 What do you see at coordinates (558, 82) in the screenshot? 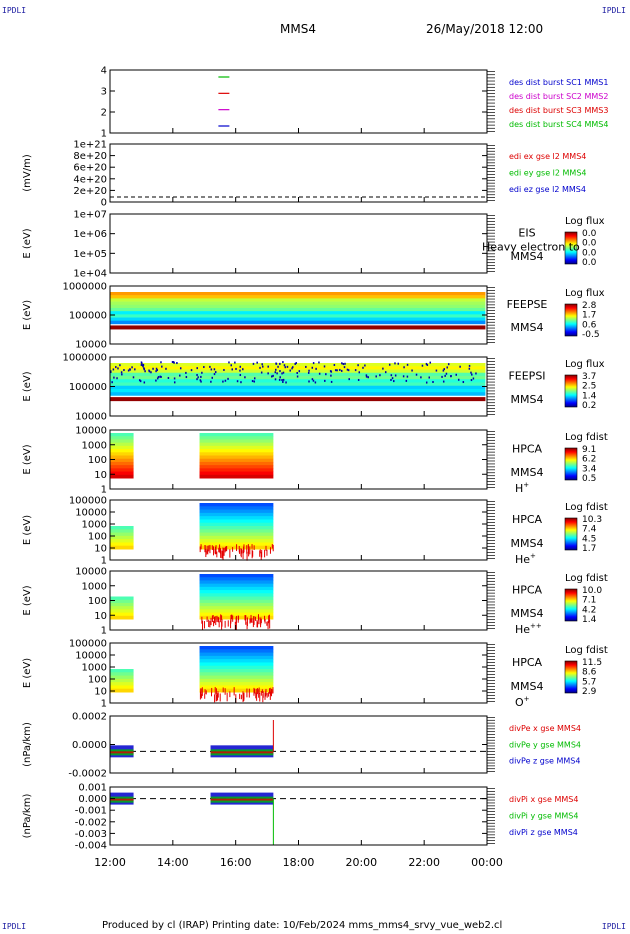
I see `legend-entry: des dist burst SC1 MMS1` at bounding box center [558, 82].